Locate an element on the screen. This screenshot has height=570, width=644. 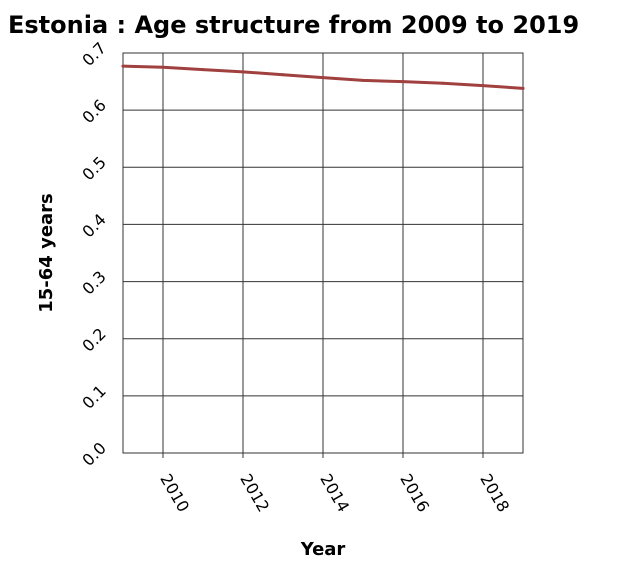
x-tick-label: 2018 is located at coordinates (494, 493).